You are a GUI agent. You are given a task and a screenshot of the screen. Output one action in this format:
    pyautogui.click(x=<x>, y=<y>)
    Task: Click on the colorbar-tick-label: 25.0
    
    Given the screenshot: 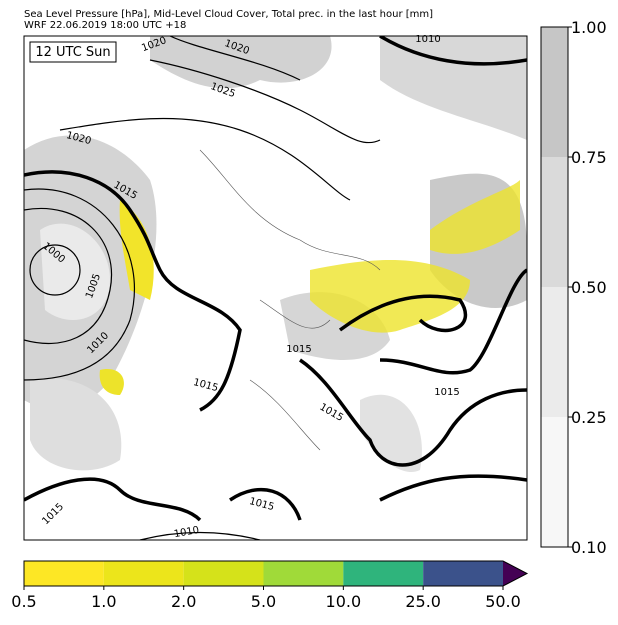 What is the action you would take?
    pyautogui.click(x=423, y=601)
    